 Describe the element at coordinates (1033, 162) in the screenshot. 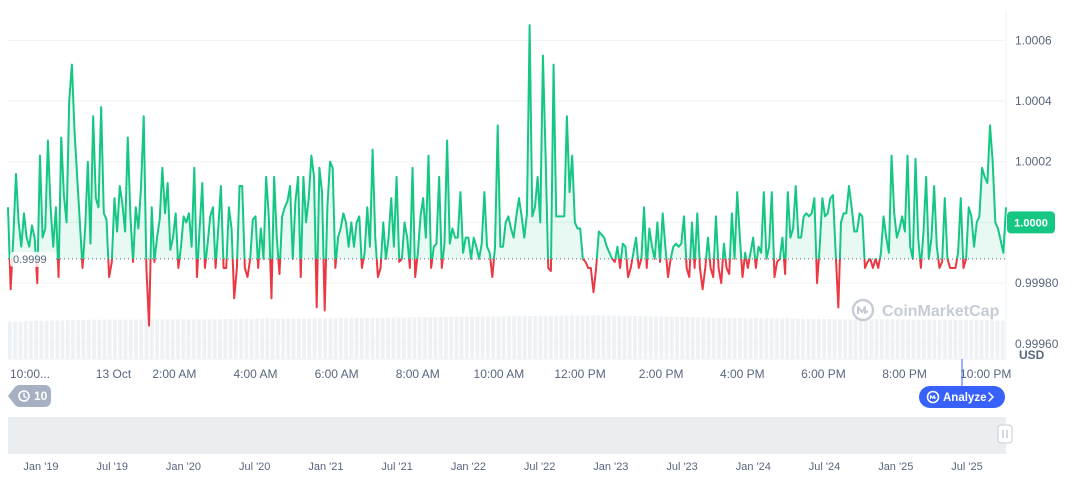

I see `y-tick-label: 1.0002` at that location.